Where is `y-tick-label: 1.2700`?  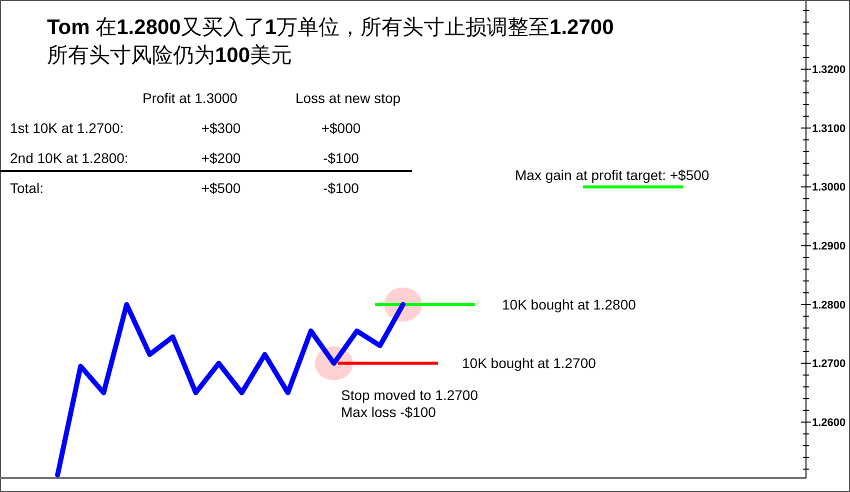 y-tick-label: 1.2700 is located at coordinates (829, 364).